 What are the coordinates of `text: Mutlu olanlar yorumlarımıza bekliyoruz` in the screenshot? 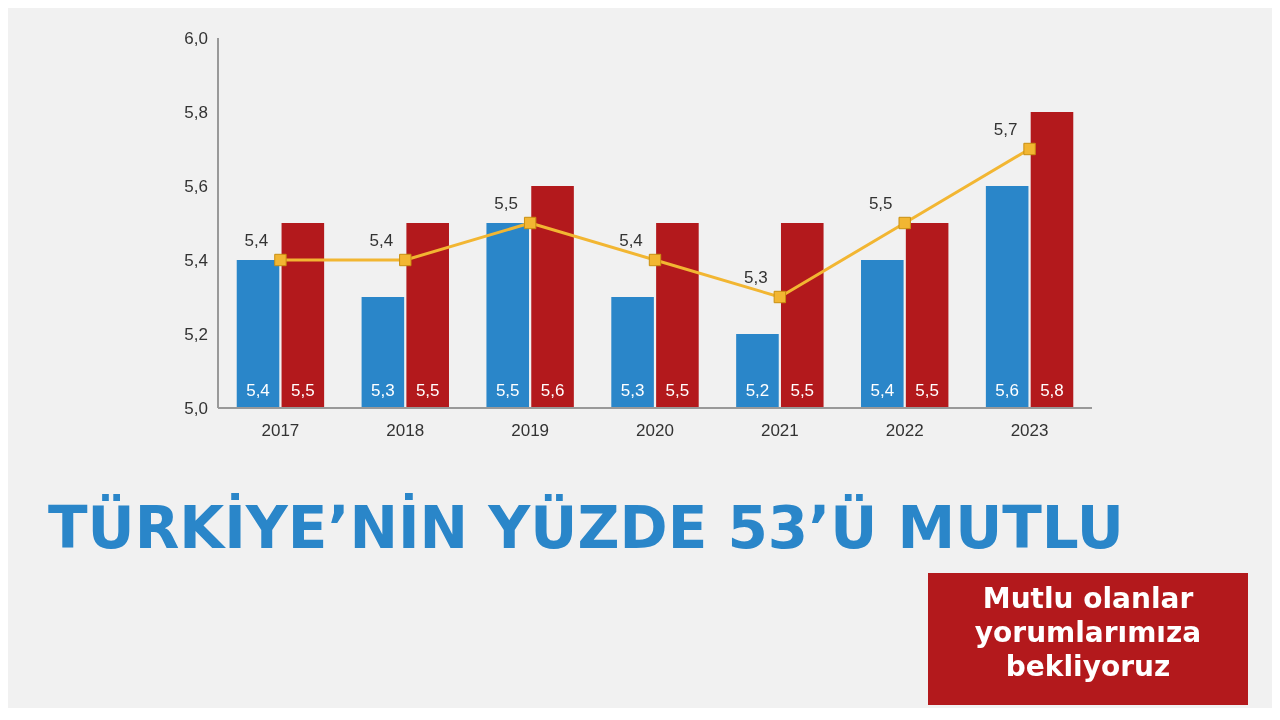 It's located at (1088, 632).